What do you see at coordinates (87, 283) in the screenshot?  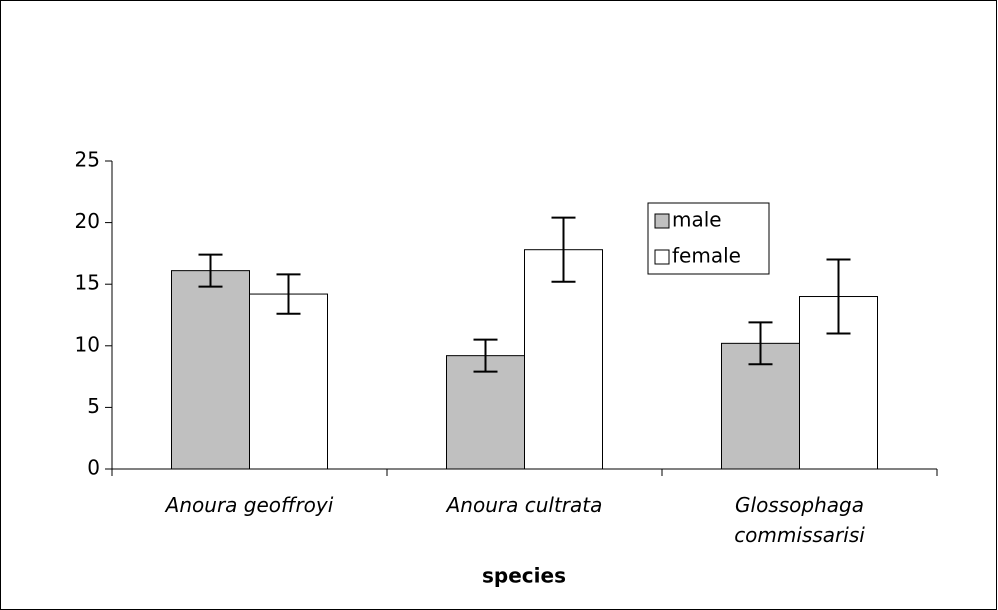 I see `y-tick-label: 15` at bounding box center [87, 283].